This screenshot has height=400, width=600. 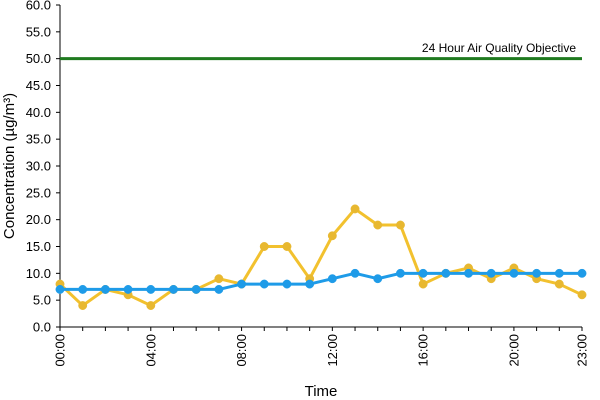 What do you see at coordinates (38, 85) in the screenshot?
I see `y-tick-label: 45.0` at bounding box center [38, 85].